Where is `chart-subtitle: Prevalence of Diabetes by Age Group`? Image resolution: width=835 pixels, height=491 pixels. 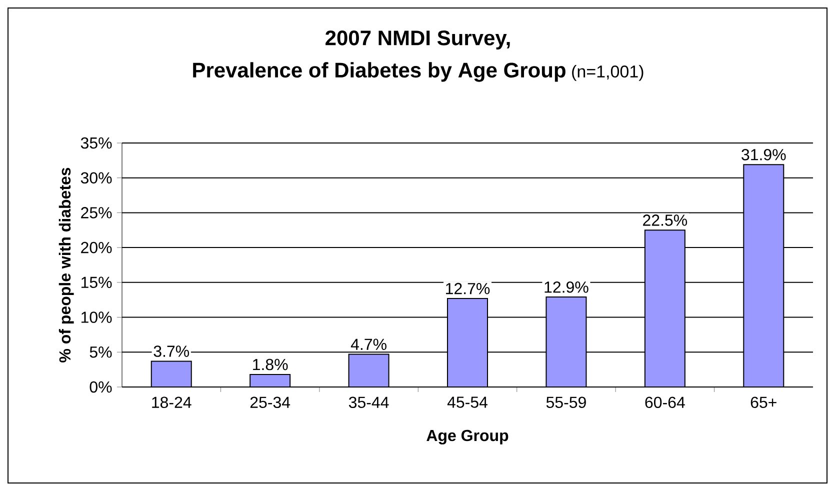
chart-subtitle: Prevalence of Diabetes by Age Group is located at coordinates (379, 72).